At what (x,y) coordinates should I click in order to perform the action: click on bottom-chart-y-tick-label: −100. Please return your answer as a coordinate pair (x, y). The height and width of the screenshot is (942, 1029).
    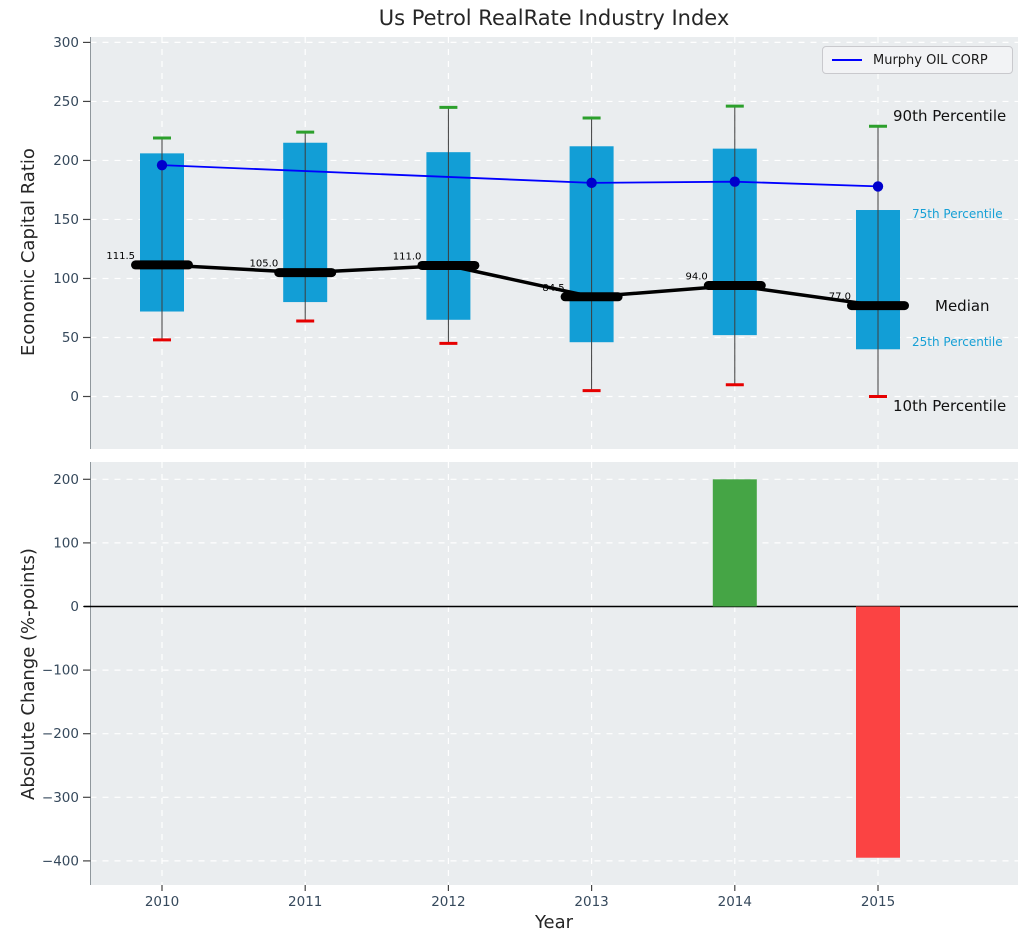
    Looking at the image, I should click on (60, 671).